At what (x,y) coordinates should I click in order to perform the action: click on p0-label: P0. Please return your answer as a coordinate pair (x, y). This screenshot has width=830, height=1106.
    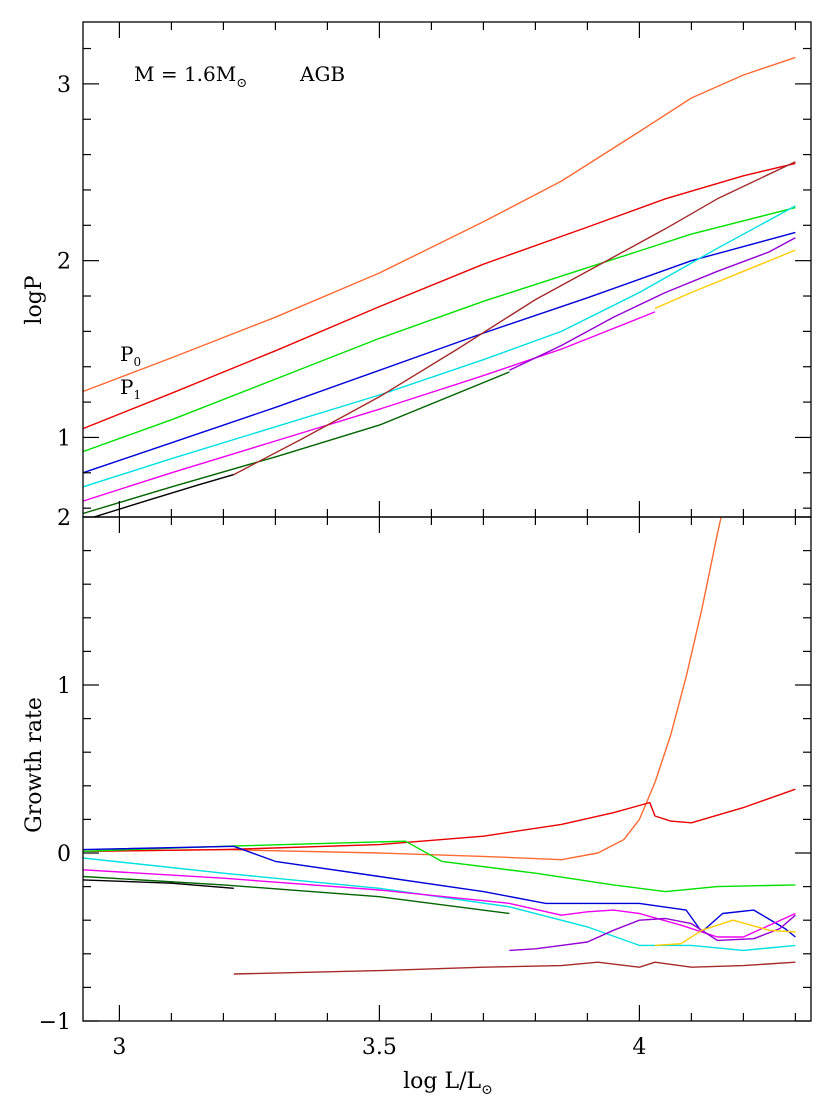
    Looking at the image, I should click on (130, 355).